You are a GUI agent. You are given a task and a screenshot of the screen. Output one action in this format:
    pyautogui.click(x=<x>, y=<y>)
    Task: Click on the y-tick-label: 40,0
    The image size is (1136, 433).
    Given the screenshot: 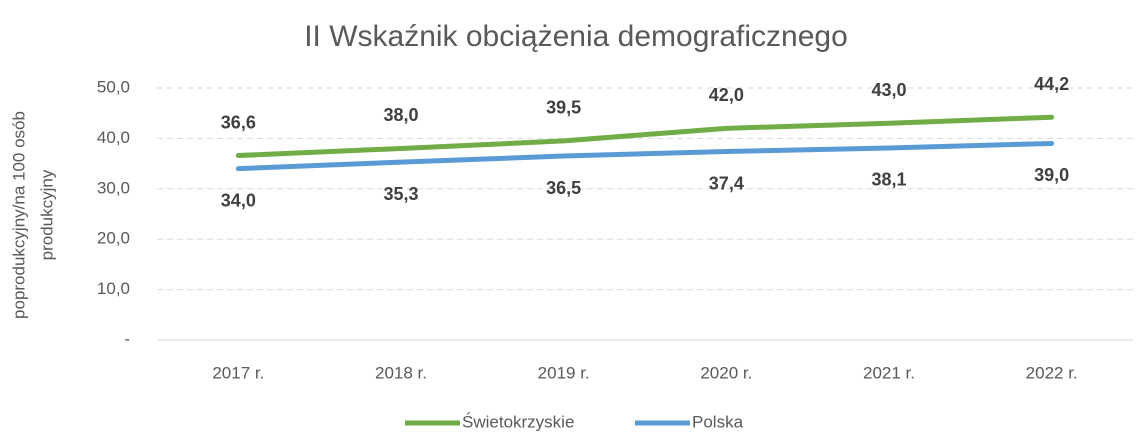 What is the action you would take?
    pyautogui.click(x=113, y=137)
    